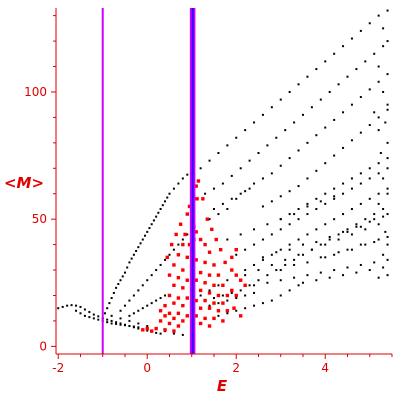 The height and width of the screenshot is (400, 400). Describe the element at coordinates (236, 368) in the screenshot. I see `x-tick-label: 2` at that location.